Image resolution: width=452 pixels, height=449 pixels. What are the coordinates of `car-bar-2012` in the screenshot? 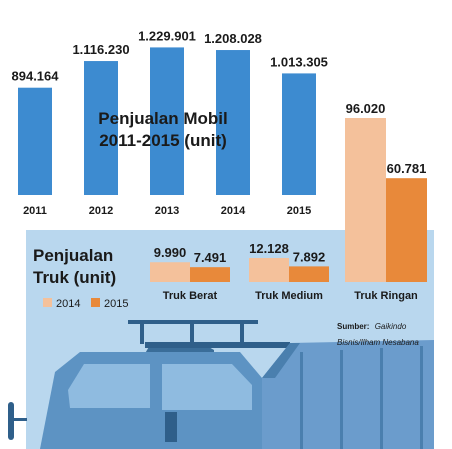 It's located at (101, 128).